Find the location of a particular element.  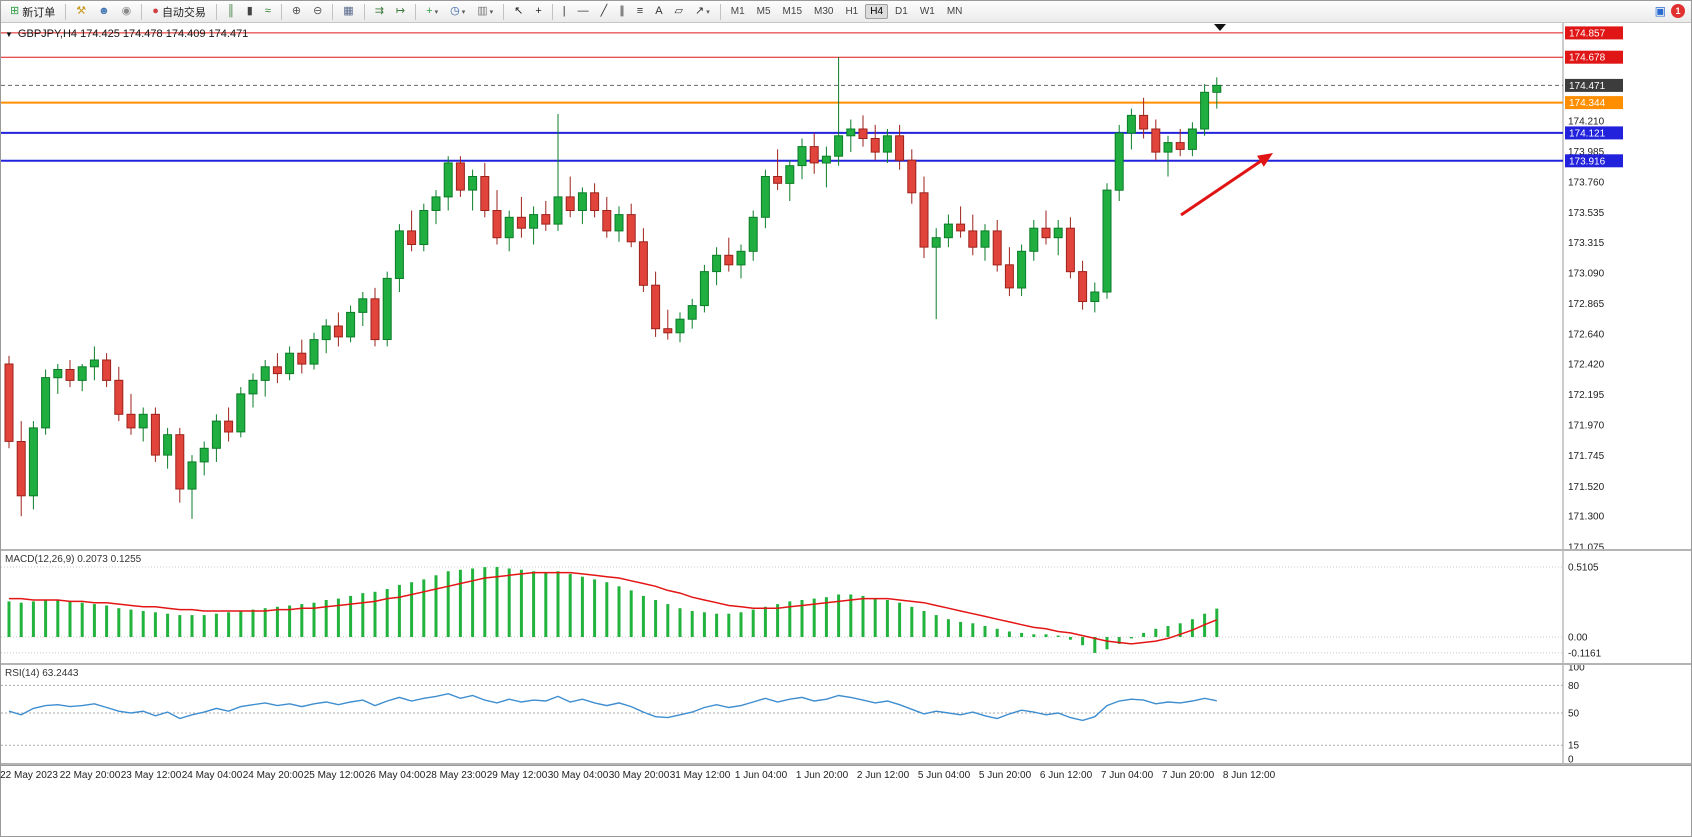

crosshair-button: + is located at coordinates (538, 12).